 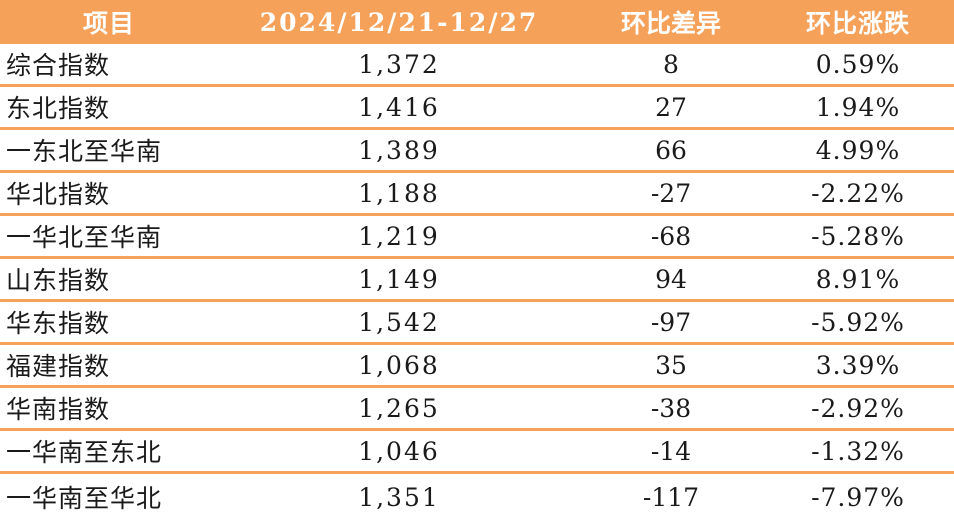 What do you see at coordinates (858, 236) in the screenshot?
I see `row-change: -5.28%` at bounding box center [858, 236].